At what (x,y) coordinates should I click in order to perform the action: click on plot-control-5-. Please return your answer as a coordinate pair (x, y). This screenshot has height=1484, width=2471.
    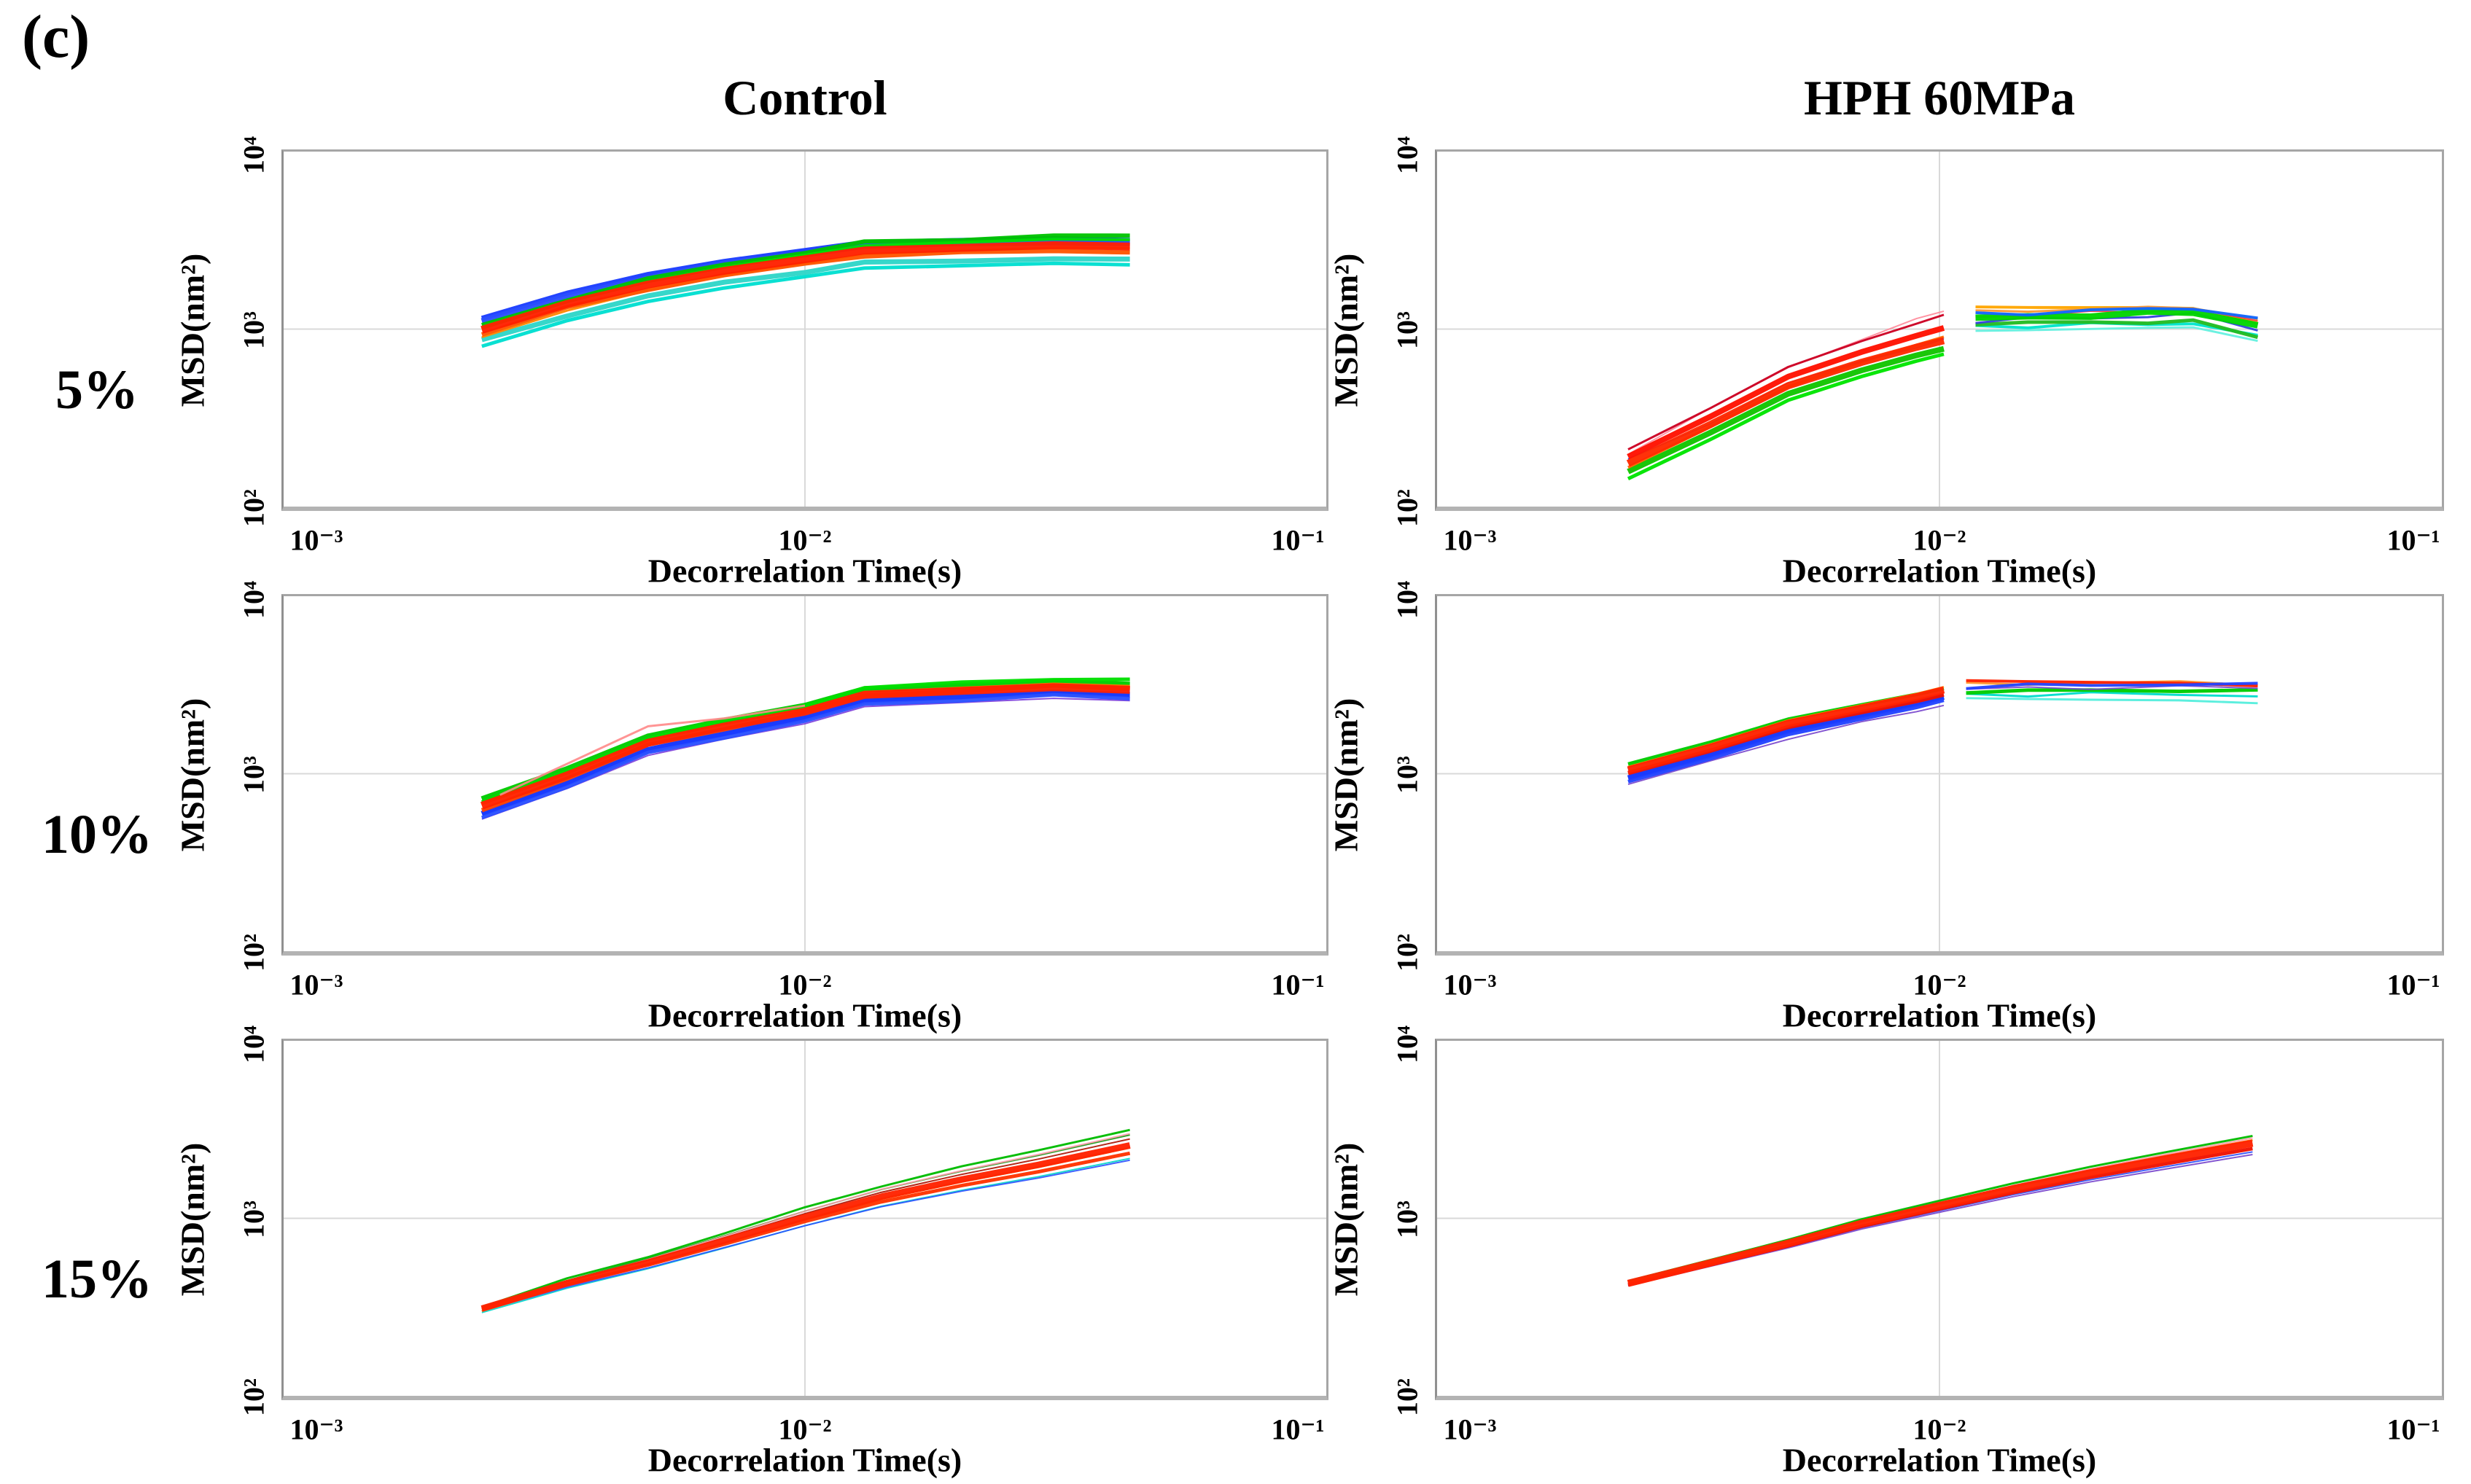
    Looking at the image, I should click on (804, 330).